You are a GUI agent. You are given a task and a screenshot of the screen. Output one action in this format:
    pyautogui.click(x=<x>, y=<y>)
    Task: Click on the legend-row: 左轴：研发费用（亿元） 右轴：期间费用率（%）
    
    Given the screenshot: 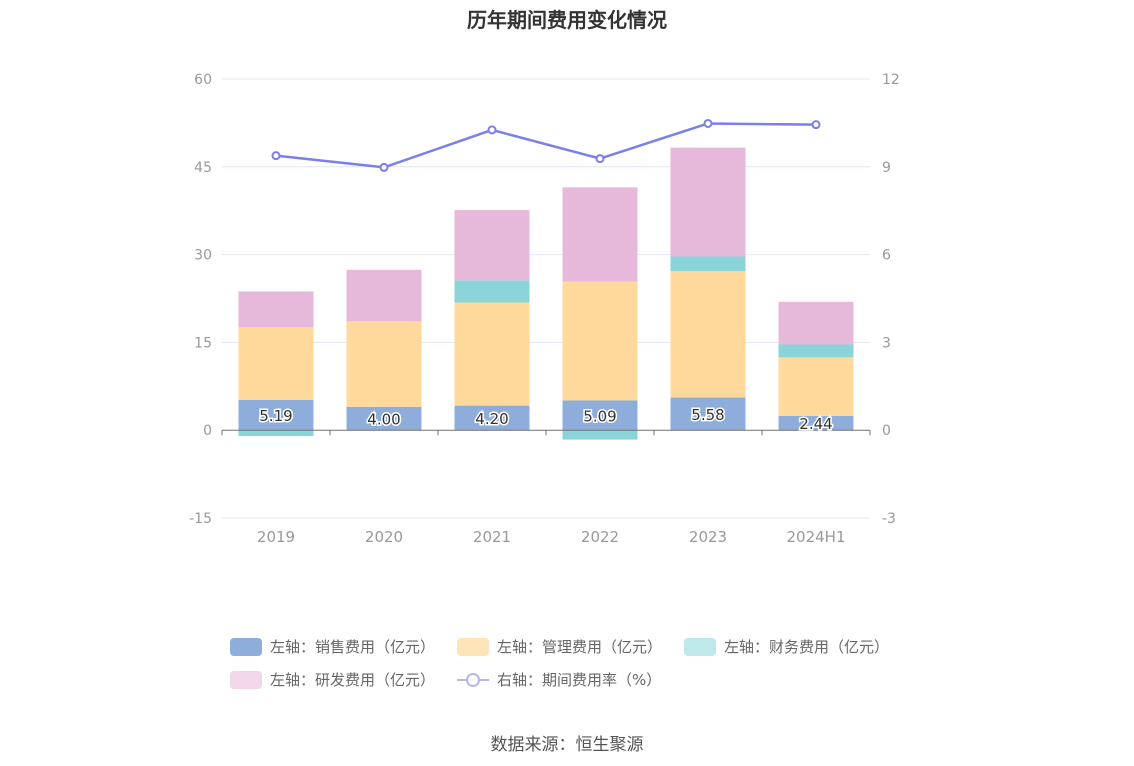 What is the action you would take?
    pyautogui.click(x=580, y=679)
    